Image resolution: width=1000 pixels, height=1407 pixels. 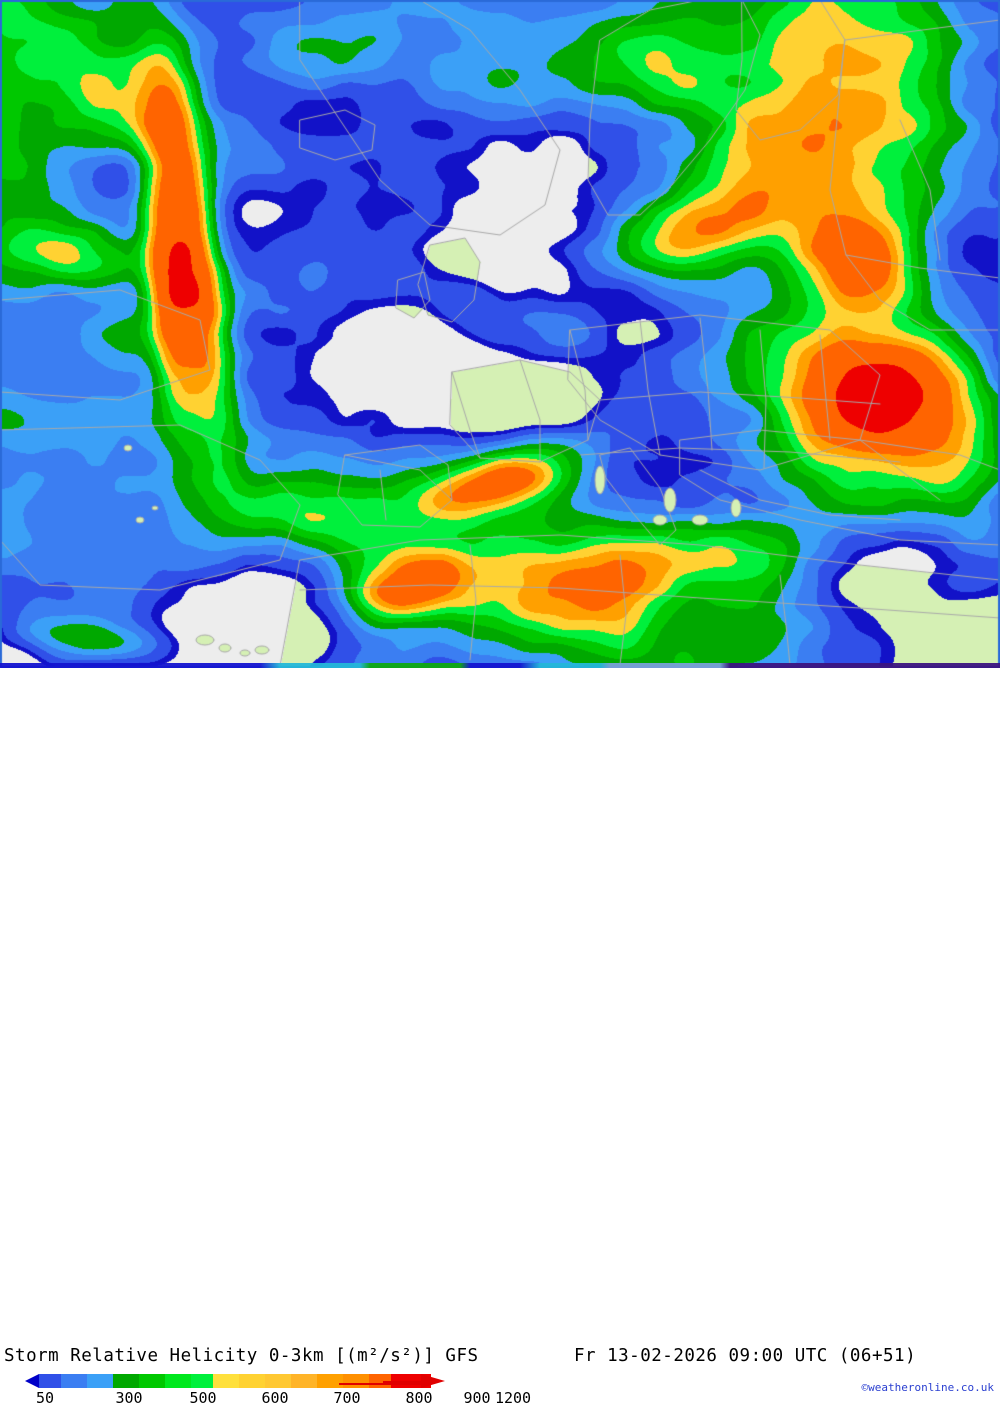 I want to click on scale-high-arrow-icon, so click(x=400, y=1381).